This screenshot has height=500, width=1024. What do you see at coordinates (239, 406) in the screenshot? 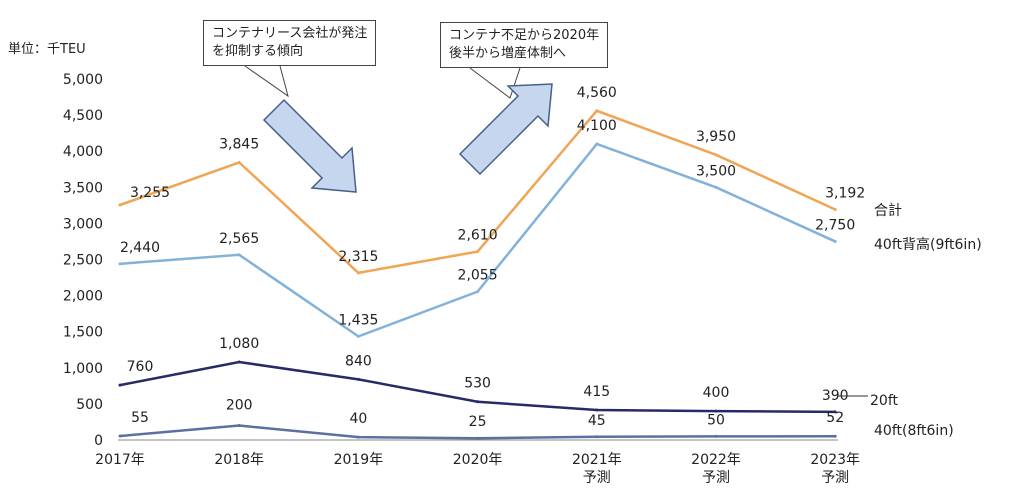
I see `data-label: 200` at bounding box center [239, 406].